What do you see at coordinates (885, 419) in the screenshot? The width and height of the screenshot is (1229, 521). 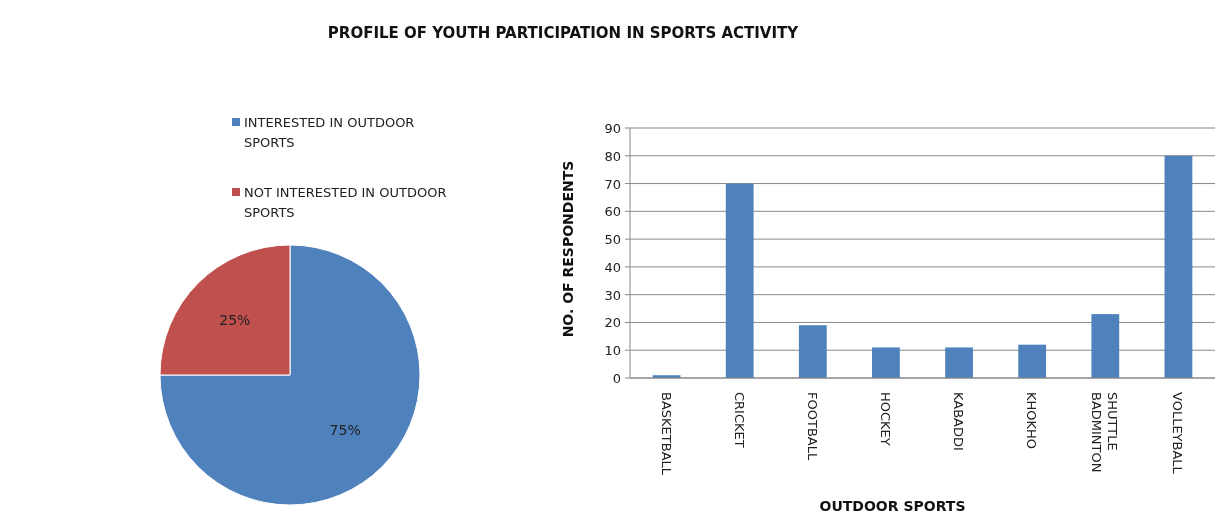 I see `x-tick-label: HOCKEY` at bounding box center [885, 419].